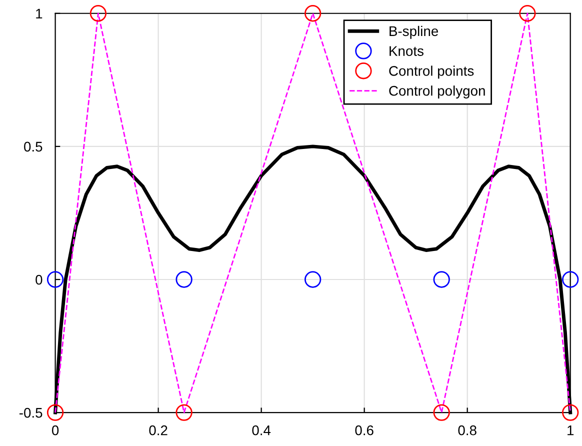  What do you see at coordinates (431, 72) in the screenshot?
I see `legend-label: Control points` at bounding box center [431, 72].